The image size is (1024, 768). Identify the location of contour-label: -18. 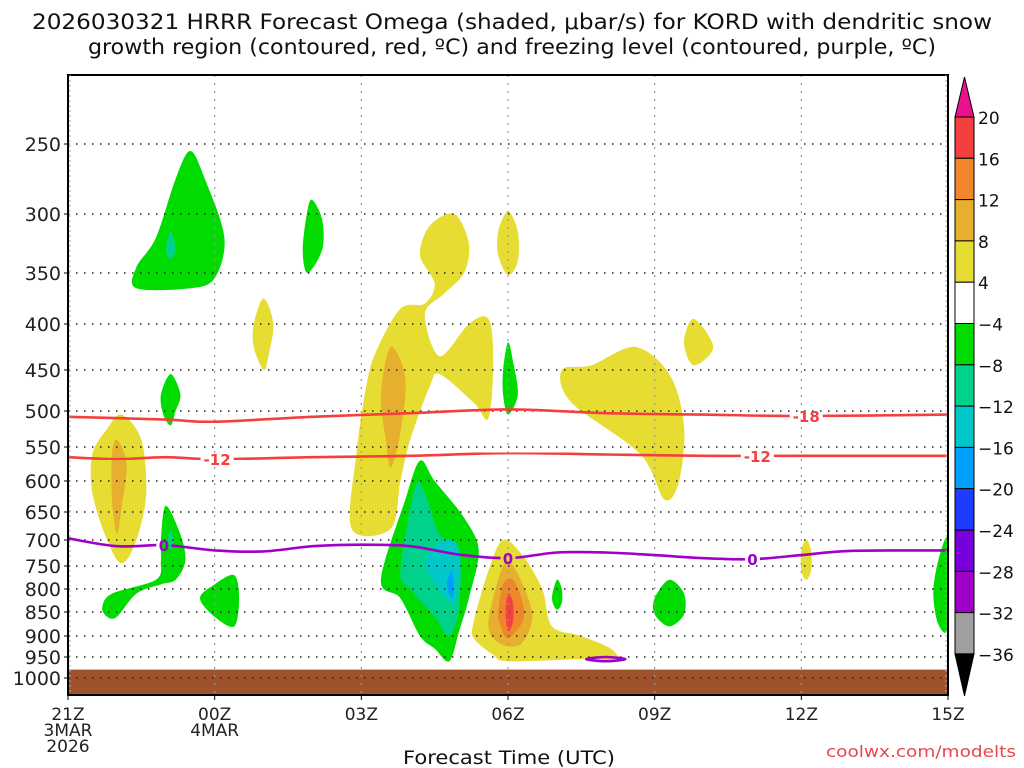
(806, 417).